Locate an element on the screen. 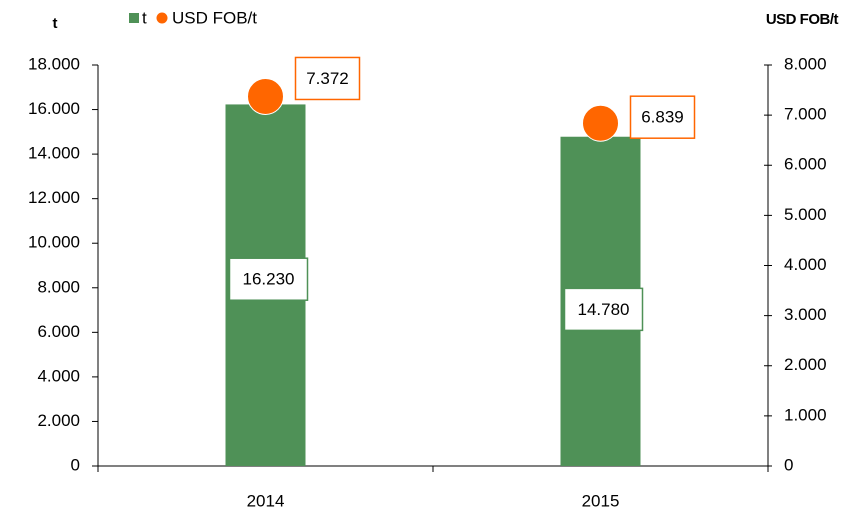  y-tick-label: 10.000 is located at coordinates (54, 242).